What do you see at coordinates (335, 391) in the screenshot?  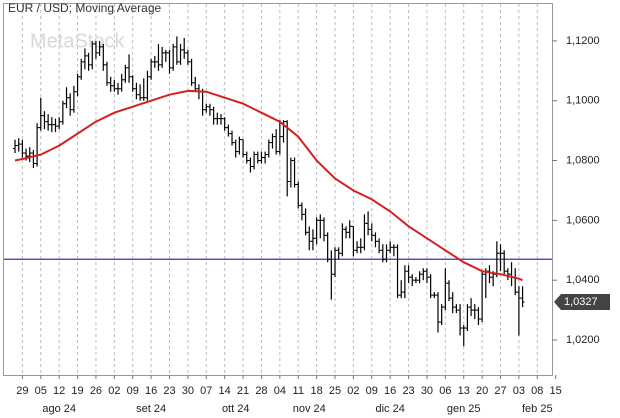 I see `x-tick-label: 25` at bounding box center [335, 391].